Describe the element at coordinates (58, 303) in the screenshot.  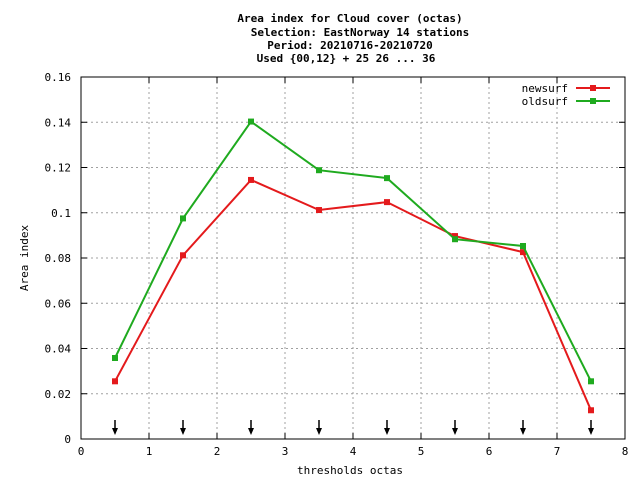
I see `y-tick-label: 0.06` at that location.